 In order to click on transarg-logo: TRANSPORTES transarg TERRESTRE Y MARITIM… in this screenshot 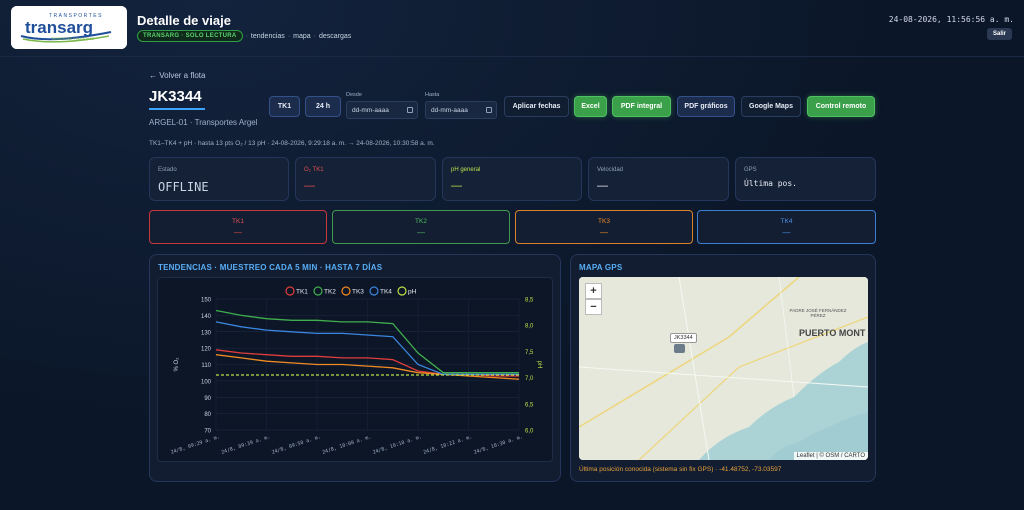, I will do `click(69, 27)`.